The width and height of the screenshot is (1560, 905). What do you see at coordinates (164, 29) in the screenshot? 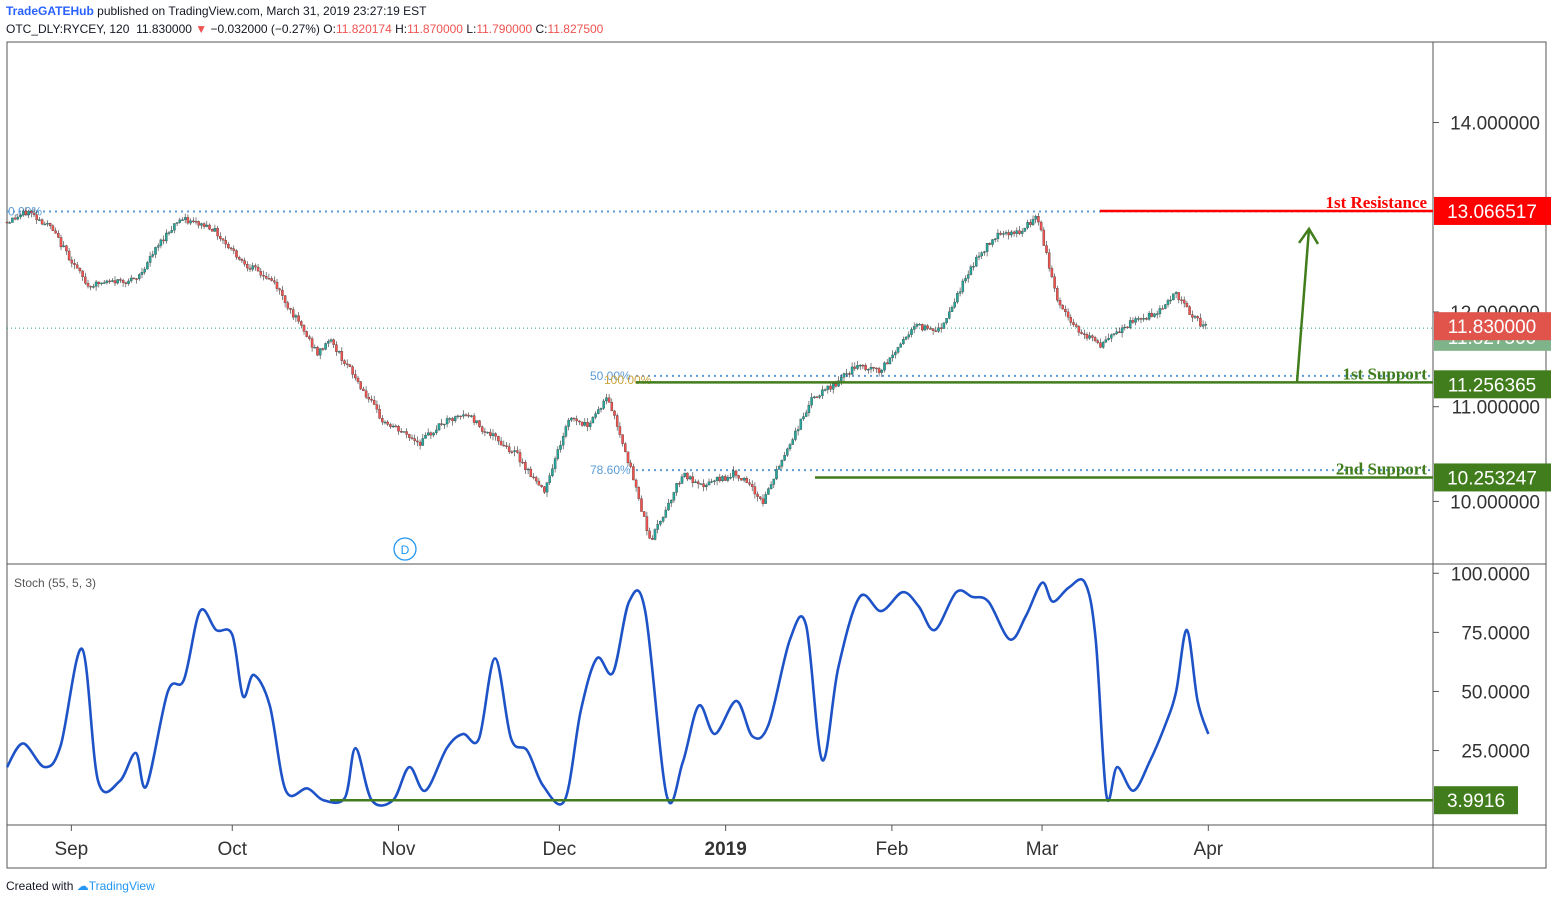
I see `last-price-value: 11.830000` at bounding box center [164, 29].